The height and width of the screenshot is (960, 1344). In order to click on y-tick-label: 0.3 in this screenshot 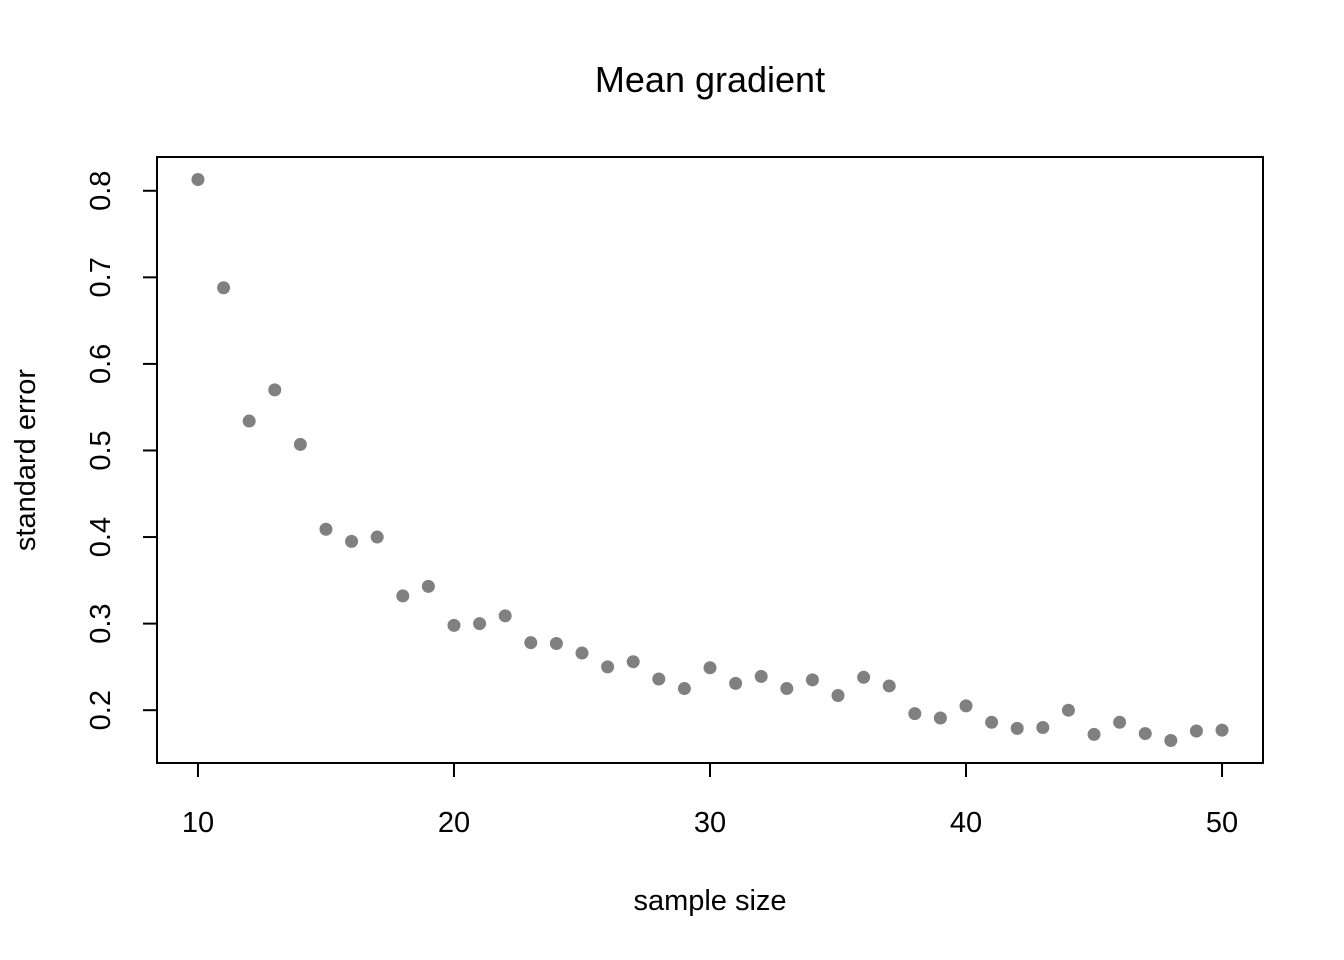, I will do `click(101, 623)`.